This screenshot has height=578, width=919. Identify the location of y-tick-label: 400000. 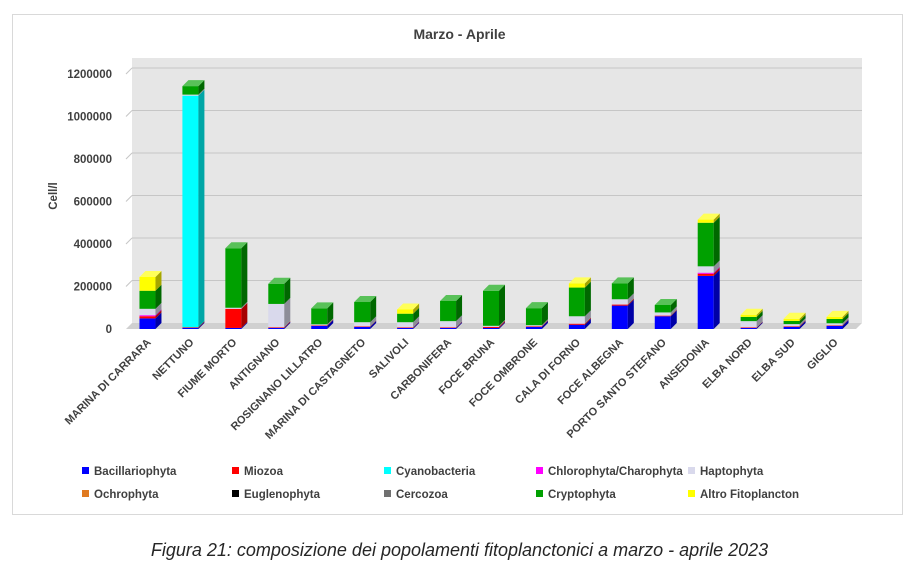
(93, 245).